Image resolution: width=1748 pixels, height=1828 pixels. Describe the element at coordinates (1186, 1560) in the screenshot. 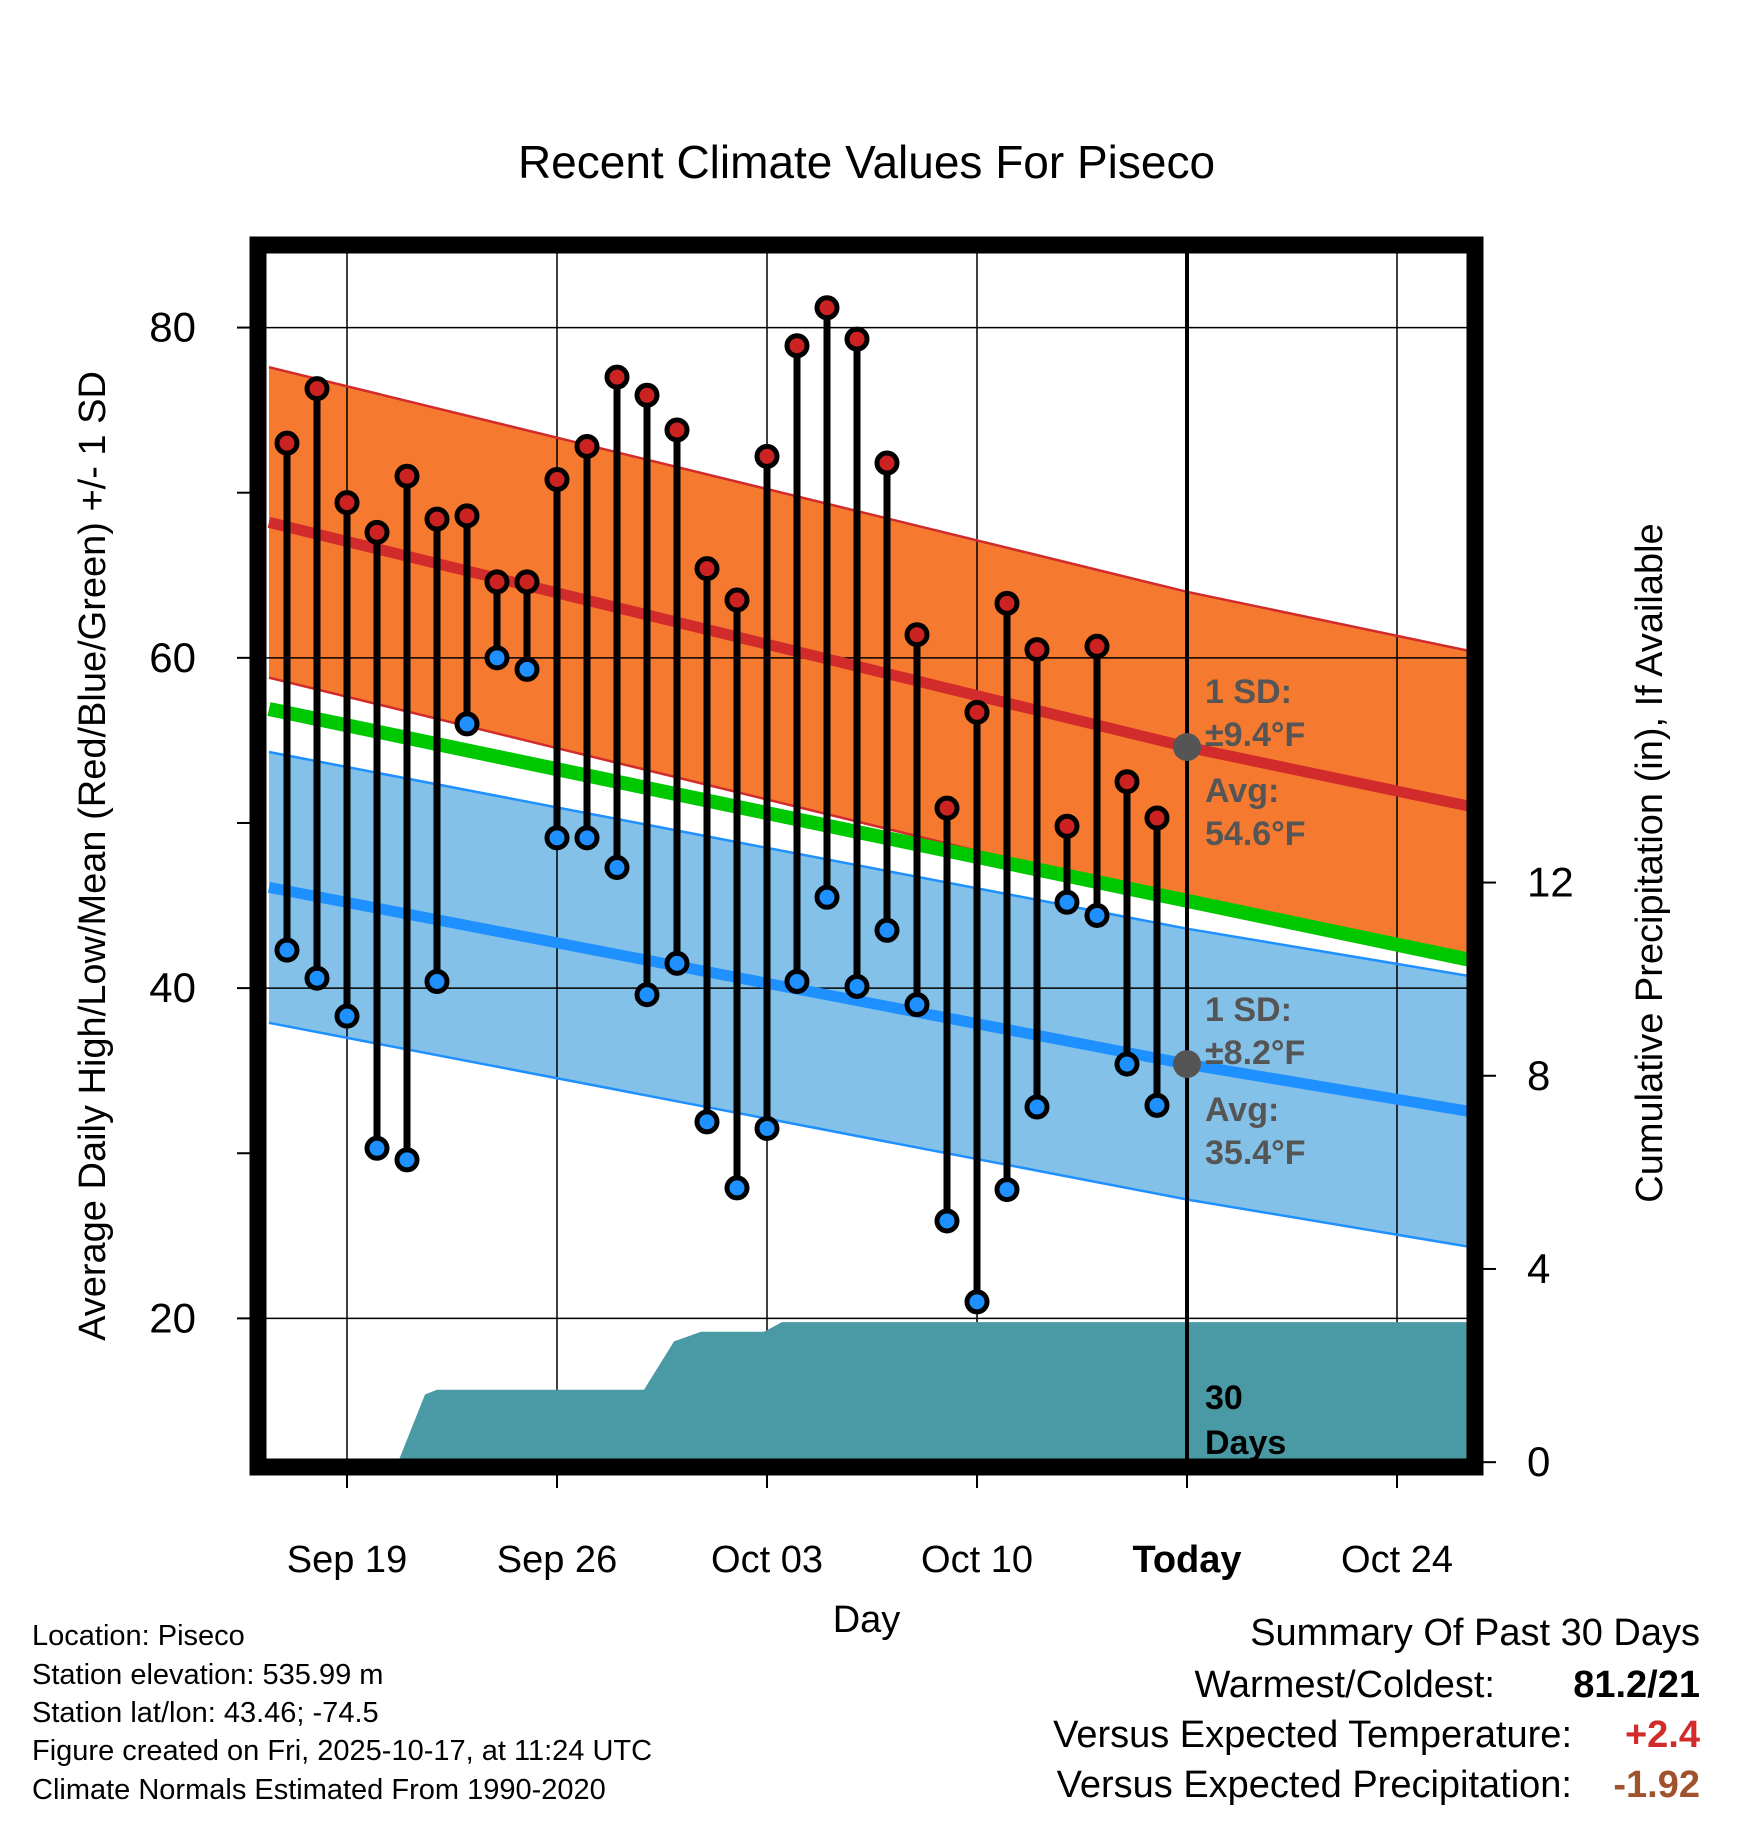

I see `x-tick-label-4: Today` at that location.